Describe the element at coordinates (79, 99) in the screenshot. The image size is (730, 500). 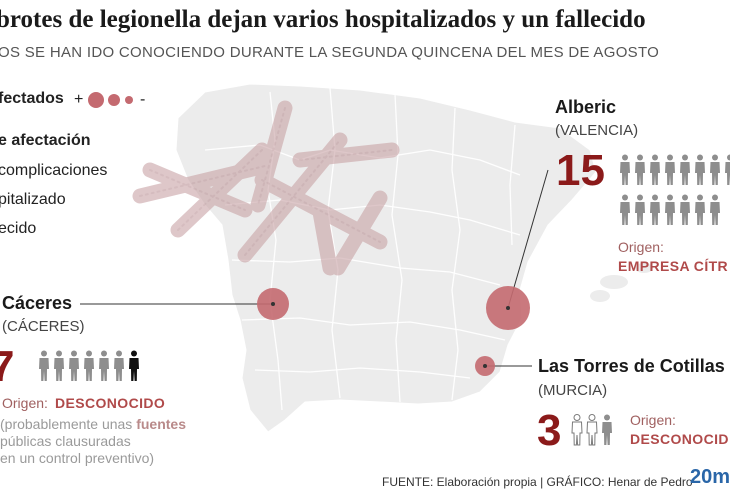
I see `legend-plus: +` at that location.